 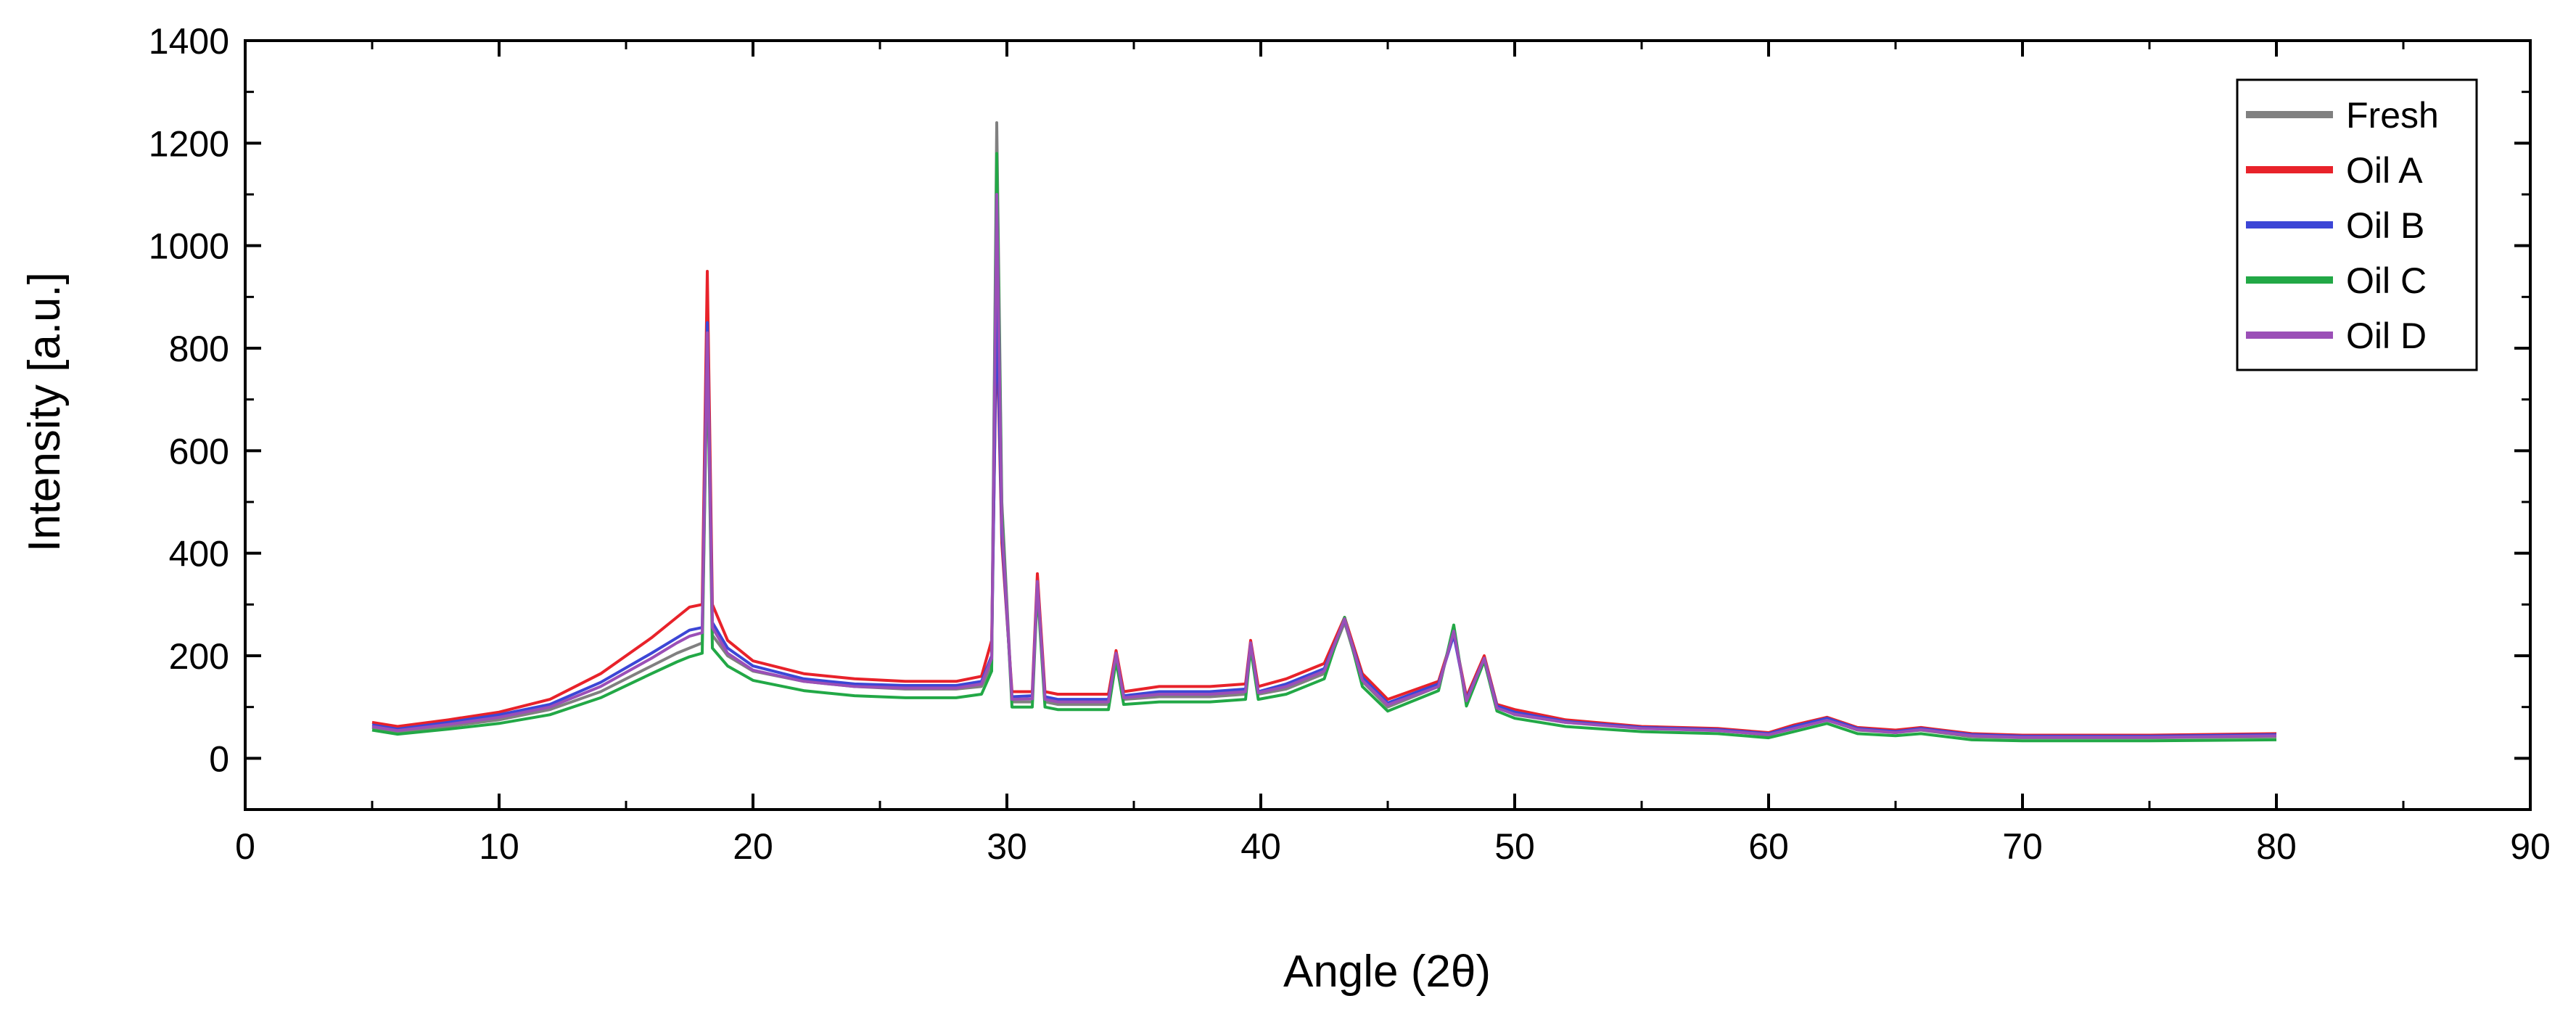 I want to click on x-tick-label: 0, so click(x=245, y=846).